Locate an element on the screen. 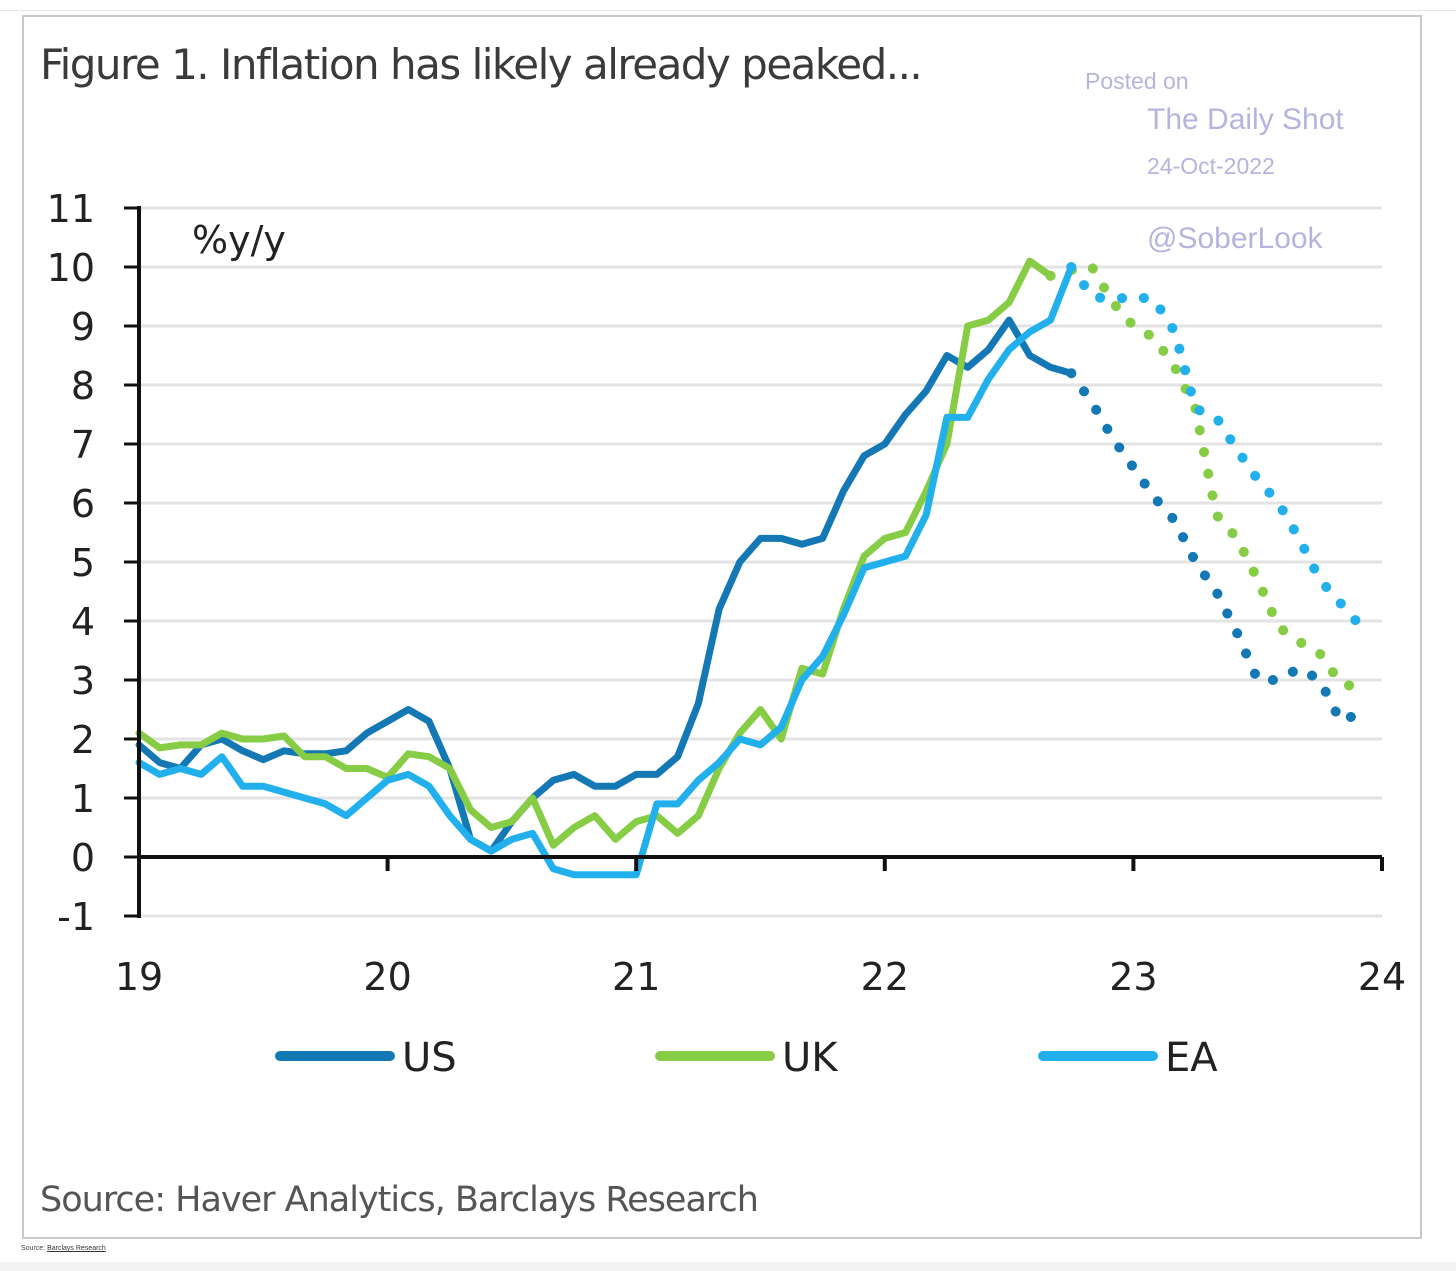 Image resolution: width=1456 pixels, height=1271 pixels. legend-label-ea: EA is located at coordinates (1191, 1058).